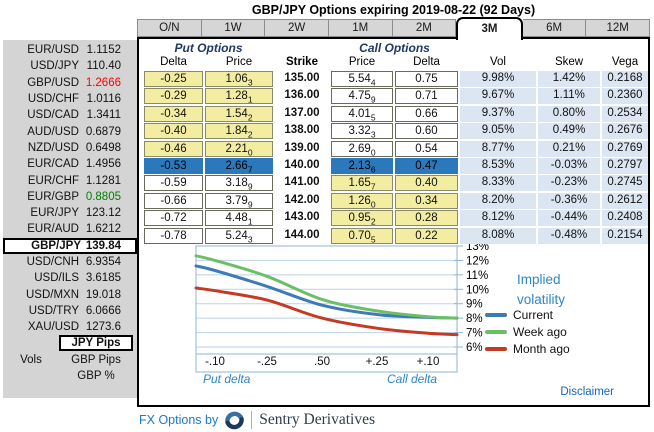  I want to click on vol-column-header: Vol, so click(498, 62).